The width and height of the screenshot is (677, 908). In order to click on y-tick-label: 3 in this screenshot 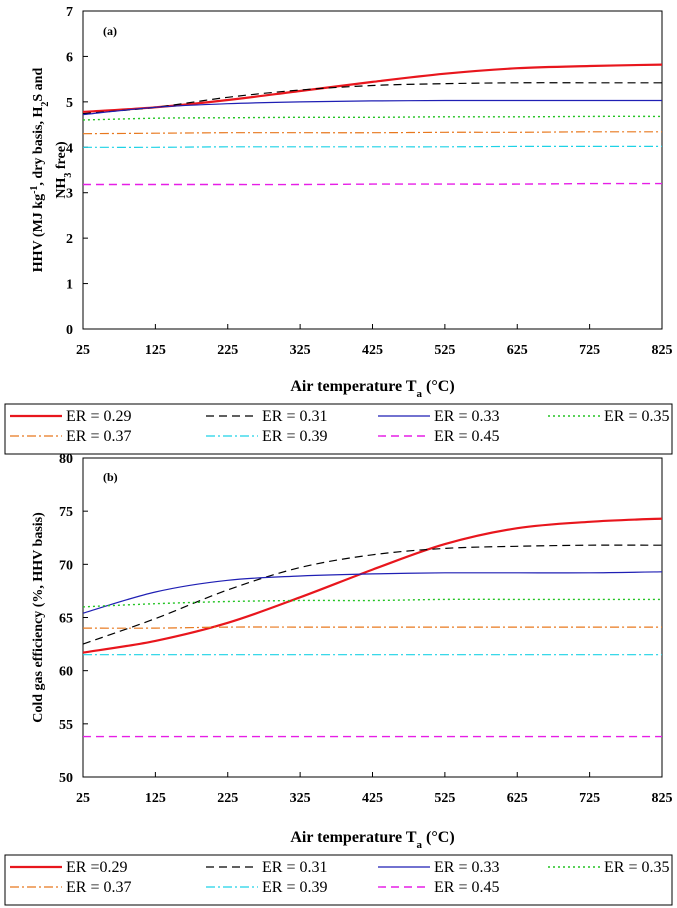, I will do `click(69, 194)`.